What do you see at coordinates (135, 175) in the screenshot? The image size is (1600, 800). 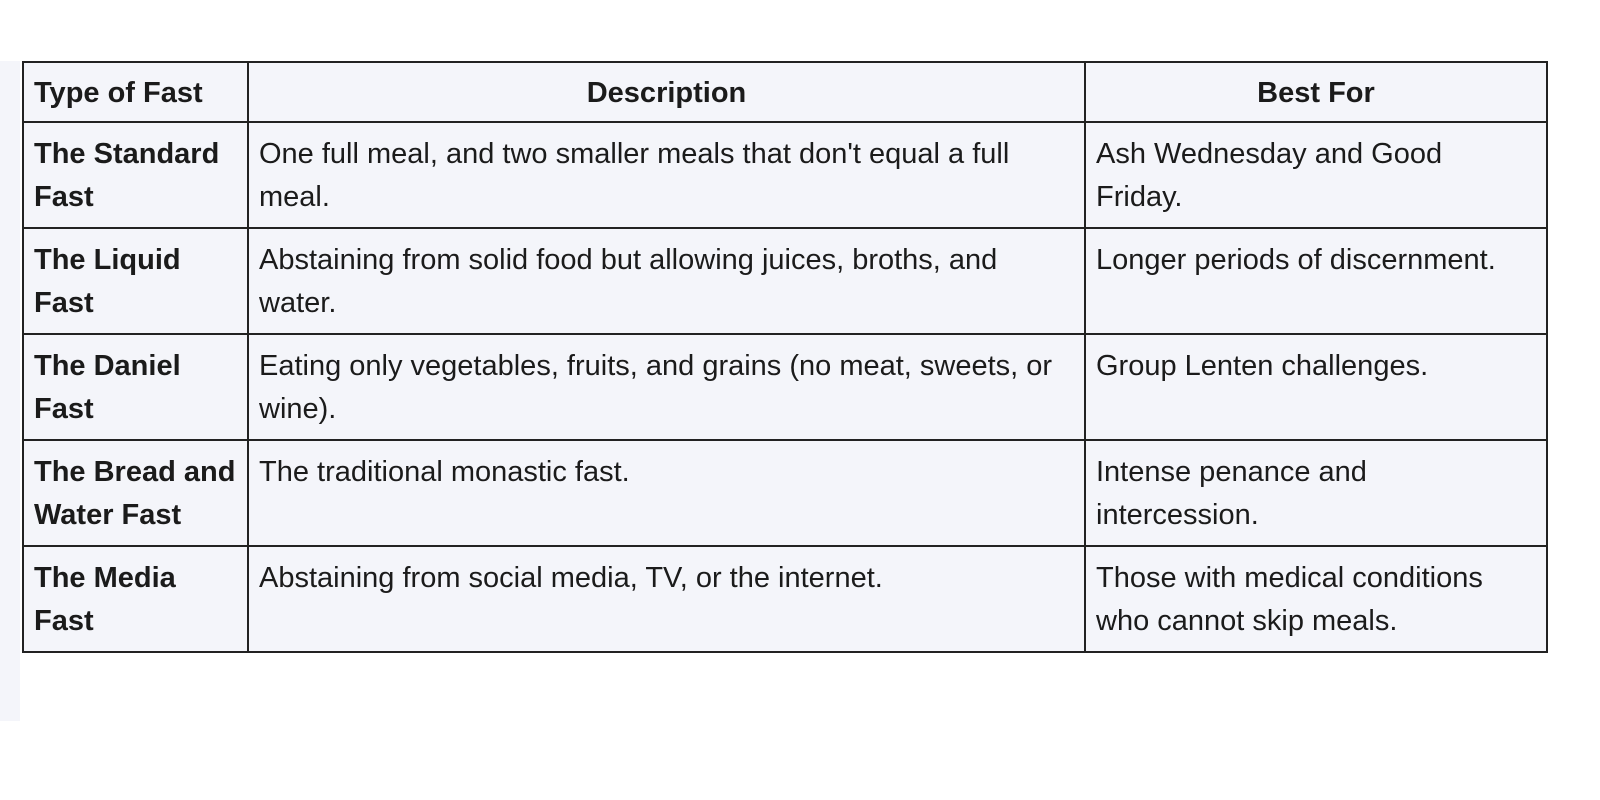 I see `cell-fast-type: The Standard Fast` at bounding box center [135, 175].